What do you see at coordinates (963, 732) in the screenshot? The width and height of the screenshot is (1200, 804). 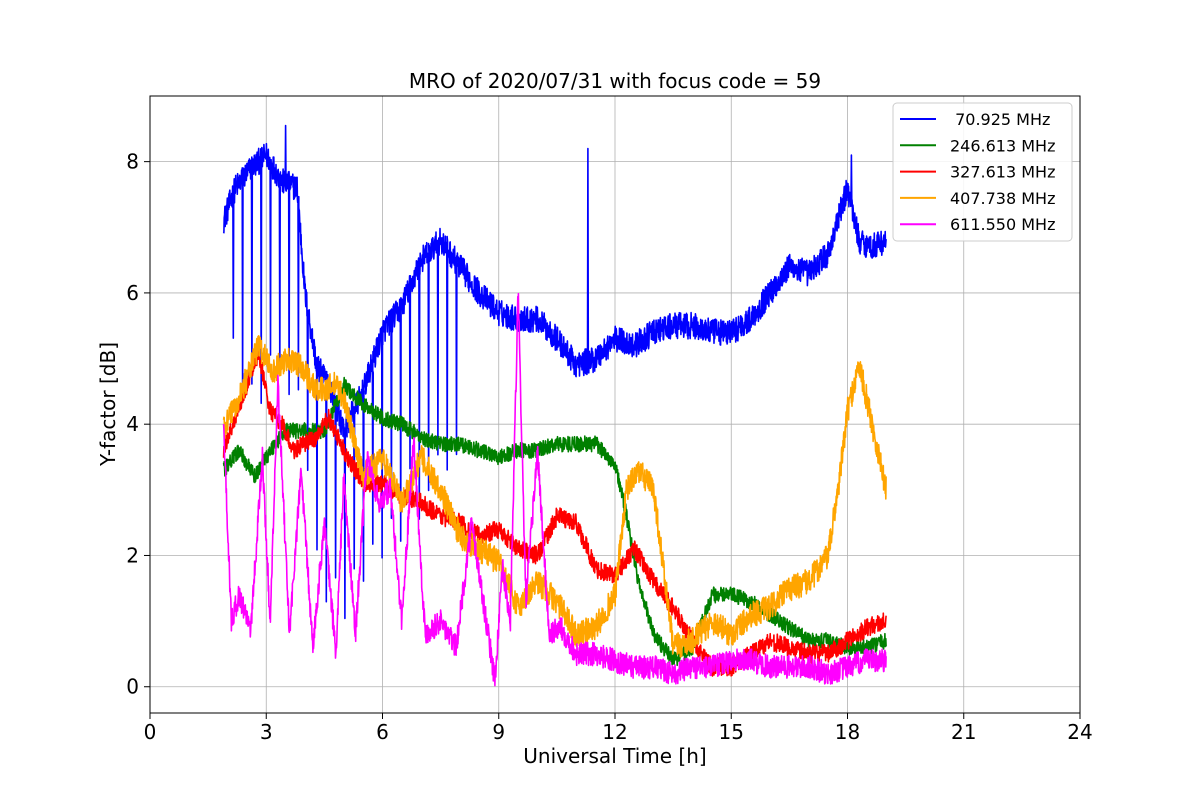 I see `x-tick-label: 21` at bounding box center [963, 732].